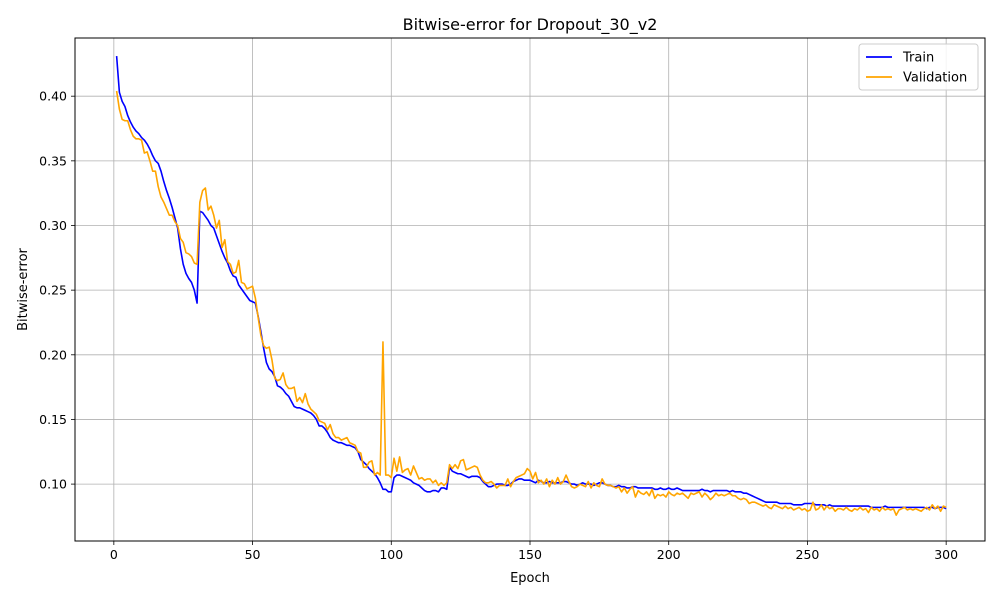  What do you see at coordinates (530, 25) in the screenshot?
I see `chart-title: Bitwise-error for Dropout_30_v2` at bounding box center [530, 25].